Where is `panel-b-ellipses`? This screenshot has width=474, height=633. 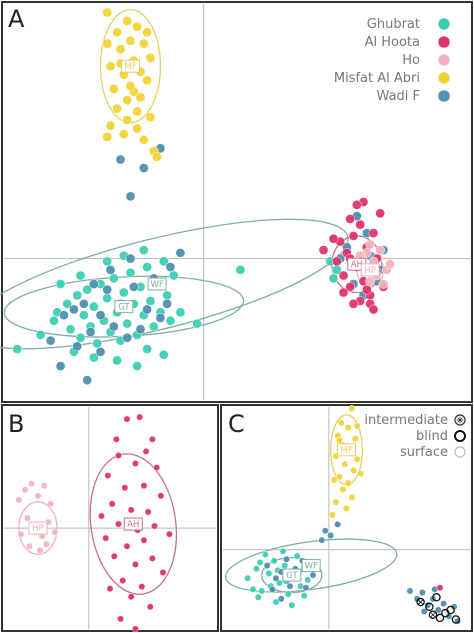 panel-b-ellipses is located at coordinates (98, 524).